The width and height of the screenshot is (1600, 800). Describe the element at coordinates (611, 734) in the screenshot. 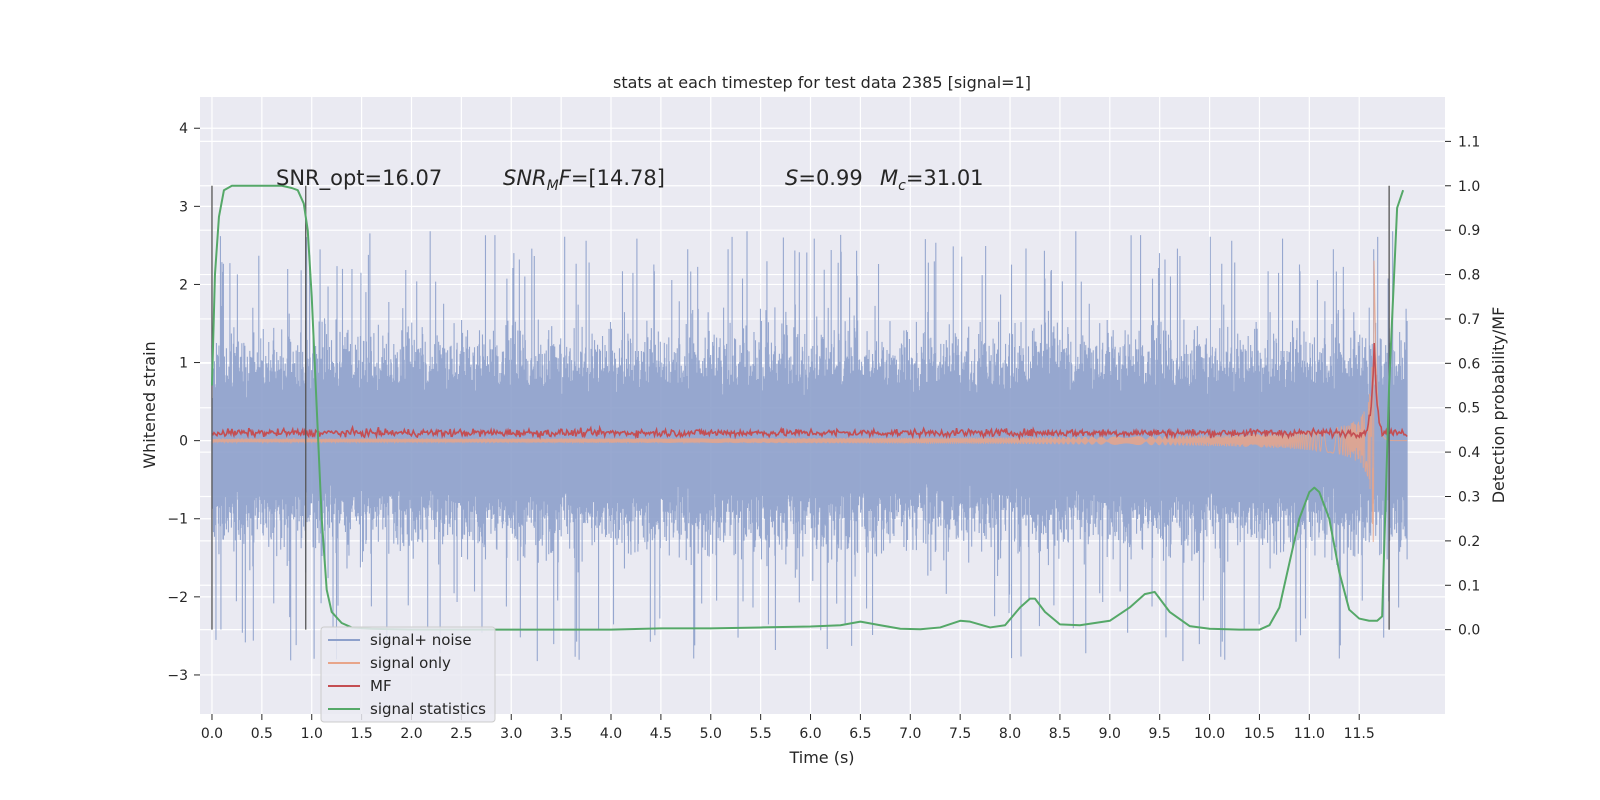

I see `x-tick-label-8: 4.0` at that location.